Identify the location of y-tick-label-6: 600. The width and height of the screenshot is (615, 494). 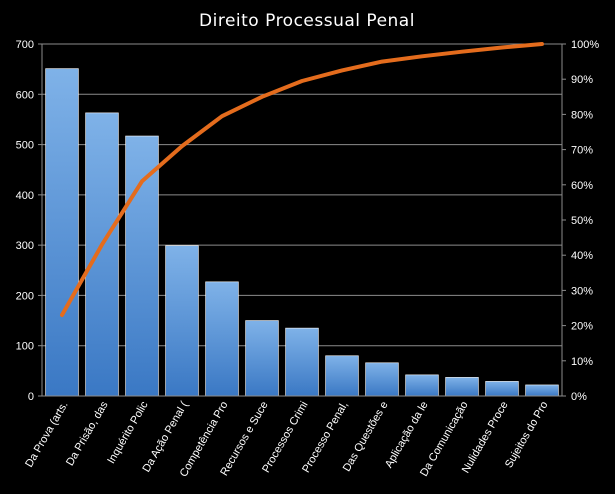
(25, 95).